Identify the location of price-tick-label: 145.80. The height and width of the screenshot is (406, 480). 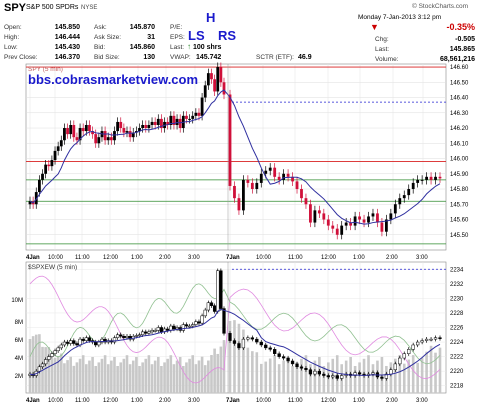
(459, 190).